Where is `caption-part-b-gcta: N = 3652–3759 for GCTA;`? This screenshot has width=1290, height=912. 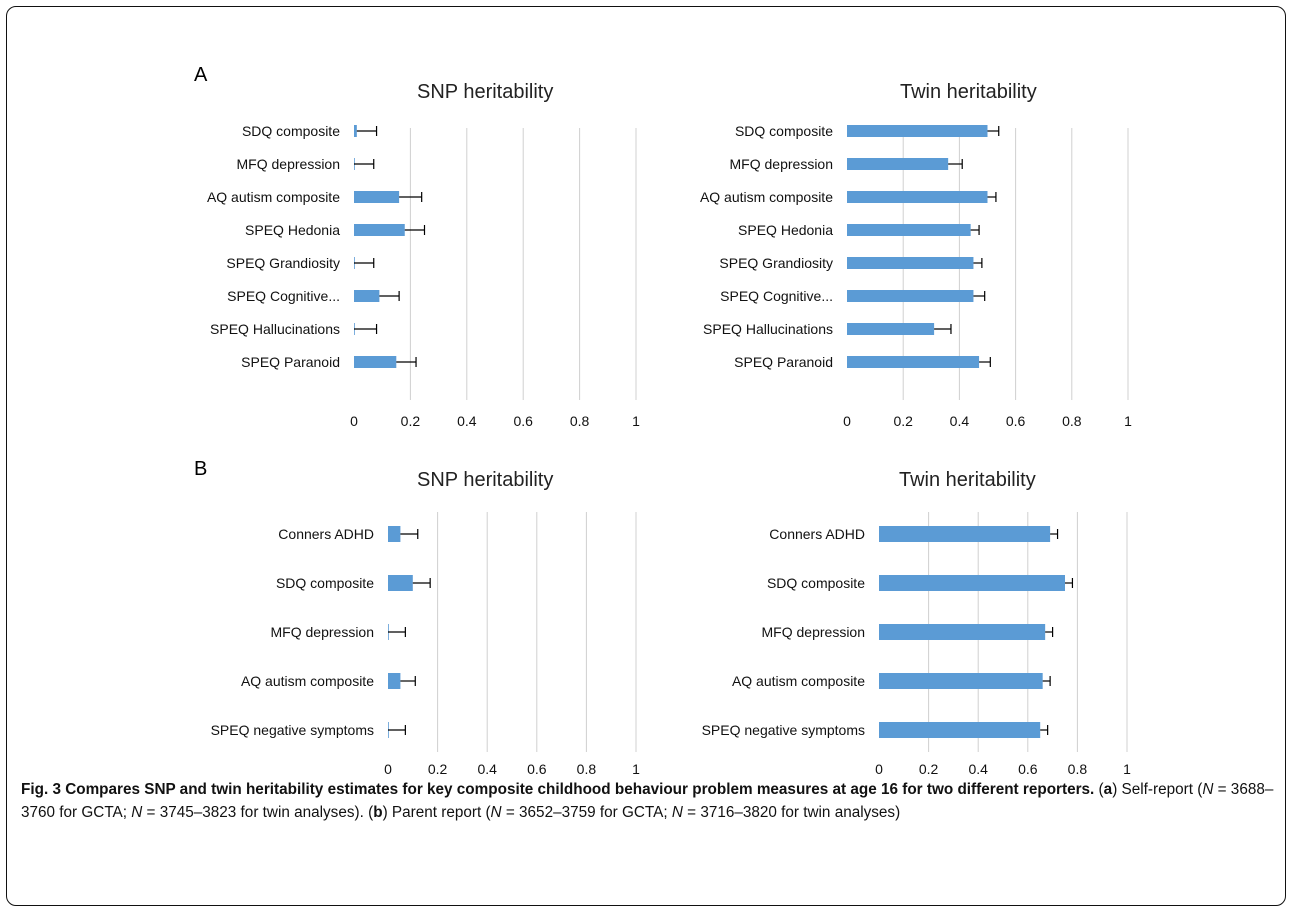
caption-part-b-gcta: N = 3652–3759 for GCTA; is located at coordinates (579, 812).